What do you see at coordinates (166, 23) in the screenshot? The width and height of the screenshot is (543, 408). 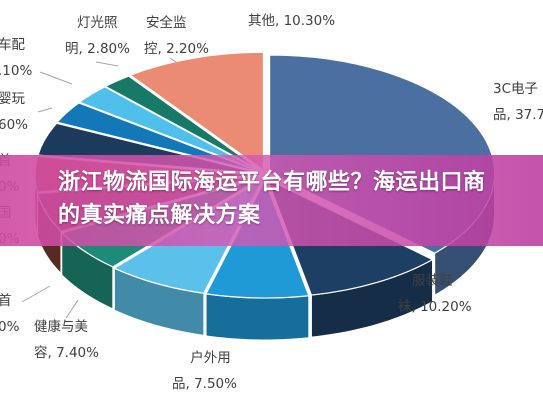 I see `label-security-line1: 安全监` at bounding box center [166, 23].